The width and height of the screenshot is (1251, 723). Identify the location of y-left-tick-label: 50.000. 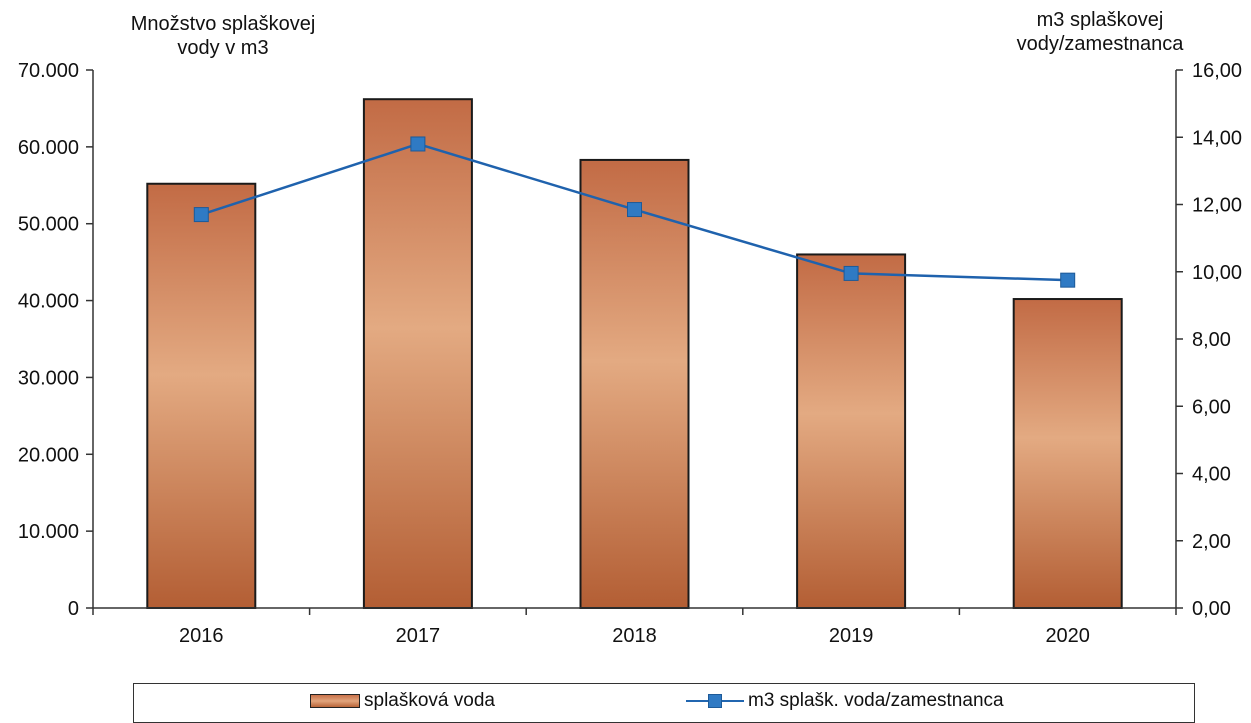
(48, 225).